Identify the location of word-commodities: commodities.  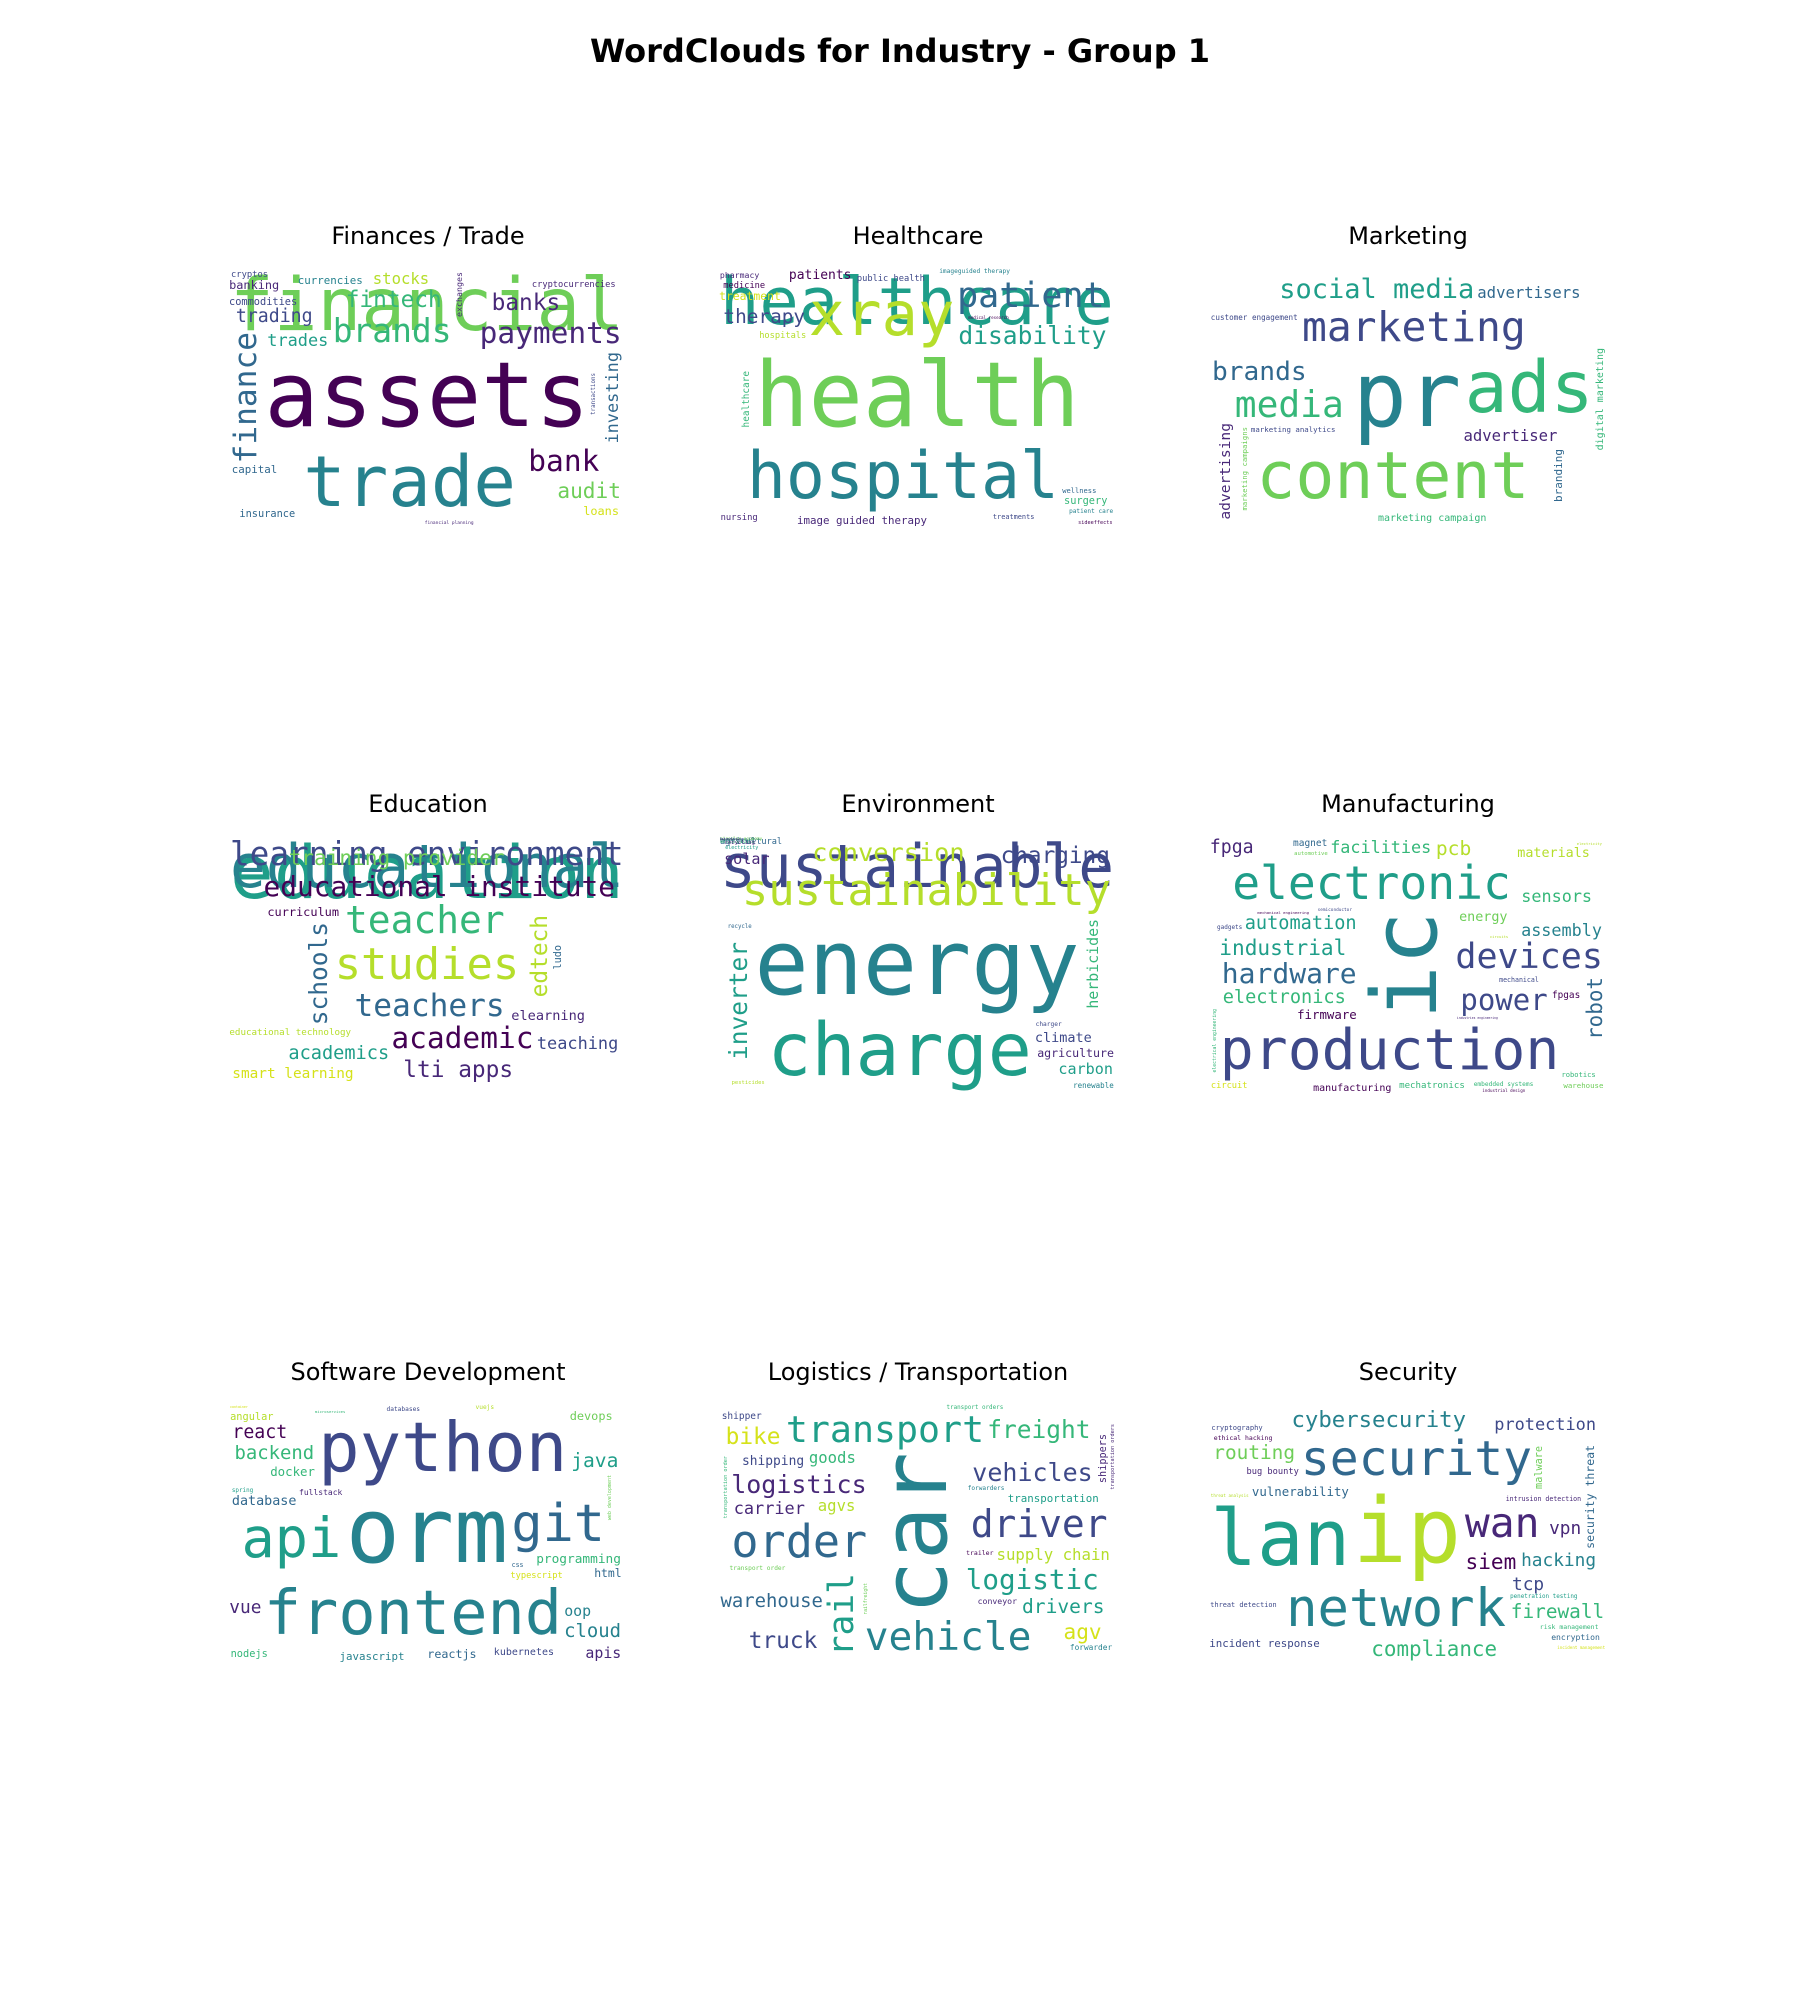
(263, 302).